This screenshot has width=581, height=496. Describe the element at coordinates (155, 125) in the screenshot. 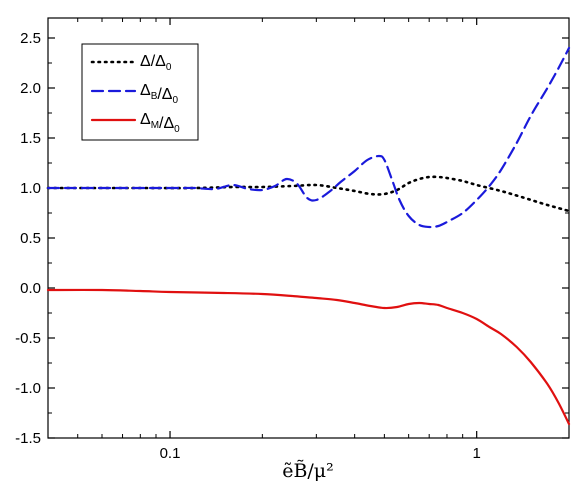

I see `legend-subscript: M` at that location.